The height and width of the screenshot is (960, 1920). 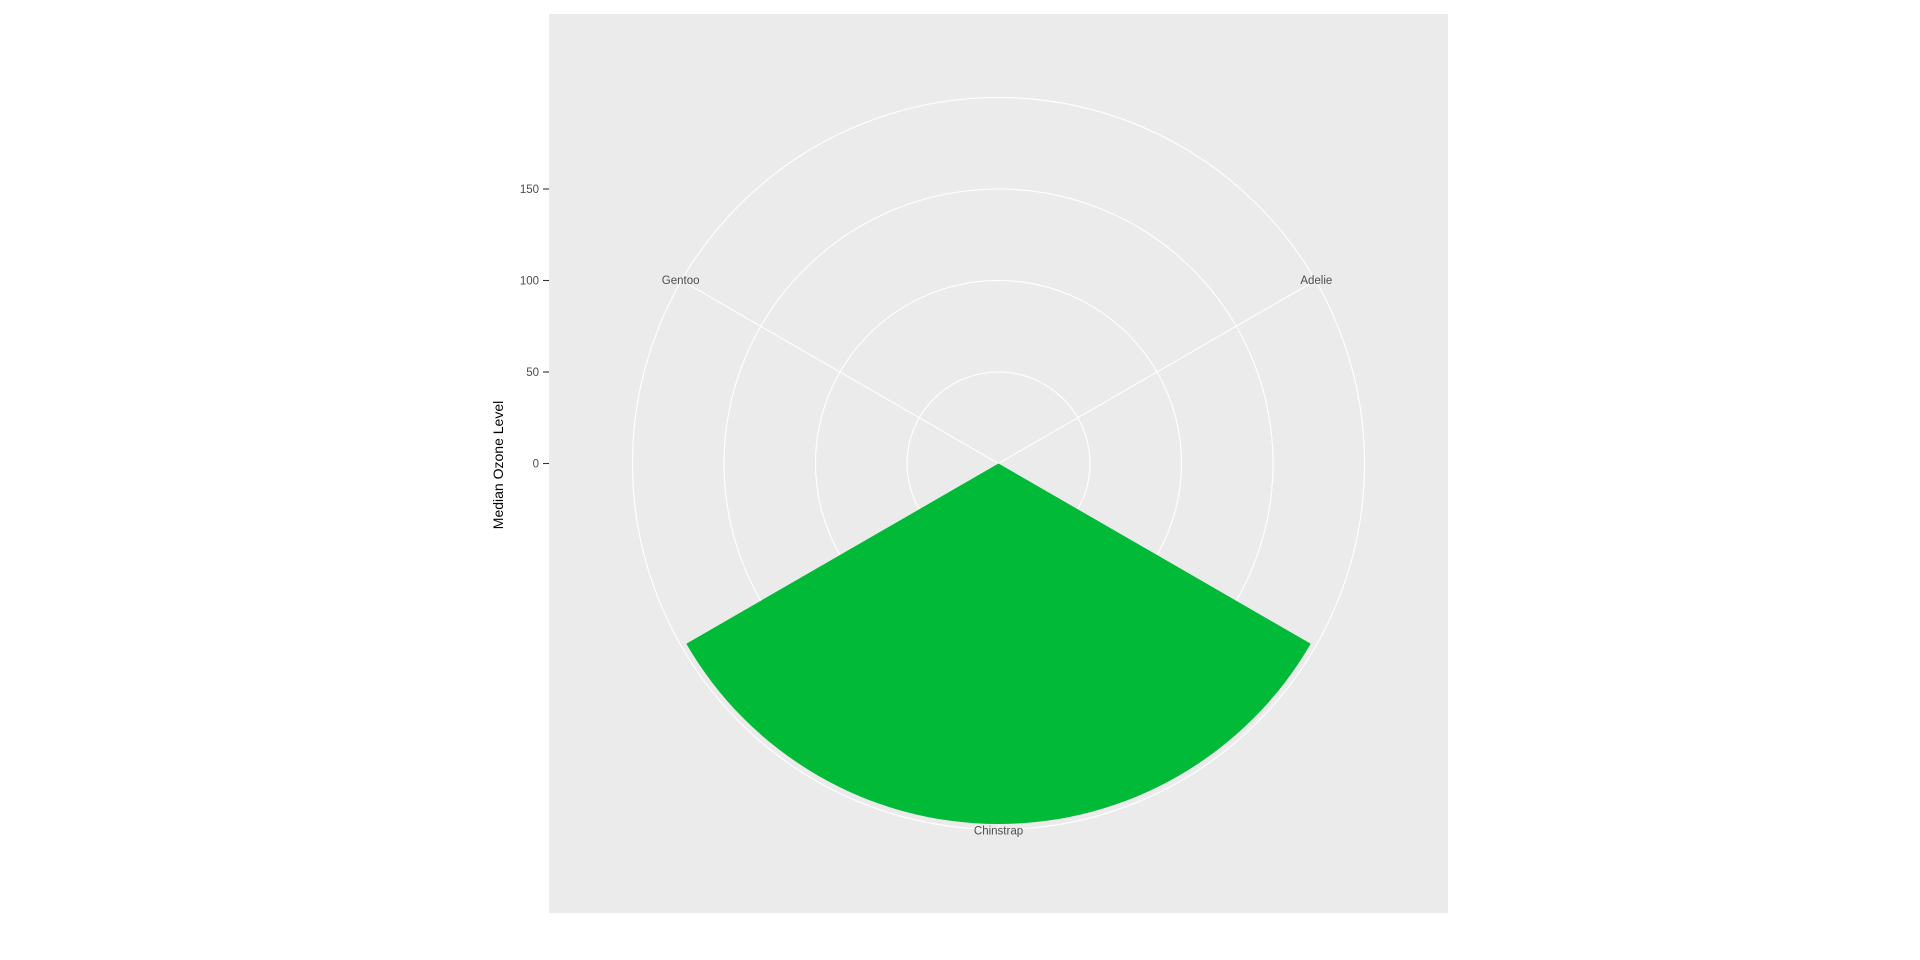 I want to click on y-tick-label: 150, so click(x=529, y=190).